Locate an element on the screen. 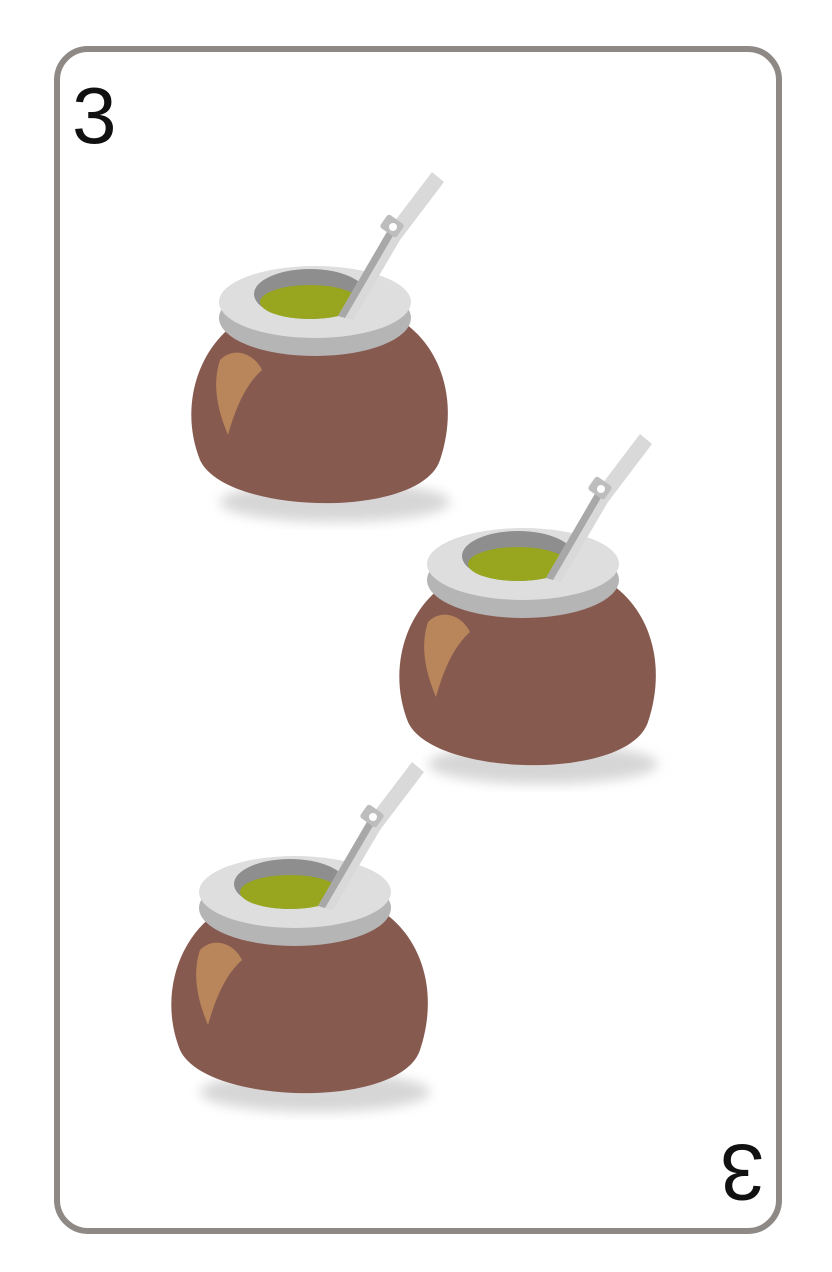  rank-bottom: 3 is located at coordinates (742, 1172).